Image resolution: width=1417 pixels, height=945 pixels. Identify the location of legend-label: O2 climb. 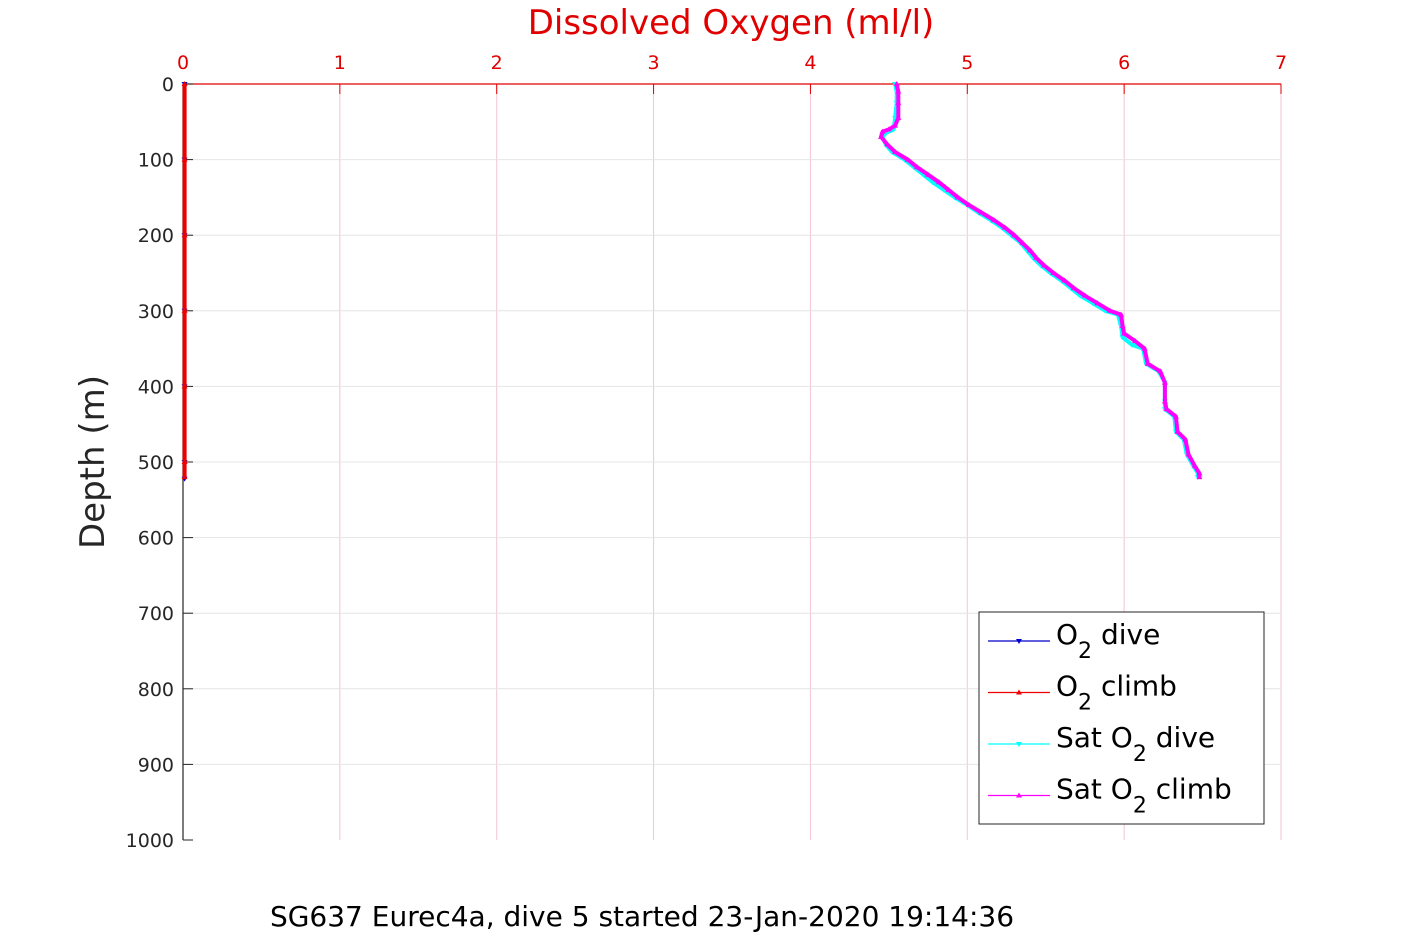
(1116, 693).